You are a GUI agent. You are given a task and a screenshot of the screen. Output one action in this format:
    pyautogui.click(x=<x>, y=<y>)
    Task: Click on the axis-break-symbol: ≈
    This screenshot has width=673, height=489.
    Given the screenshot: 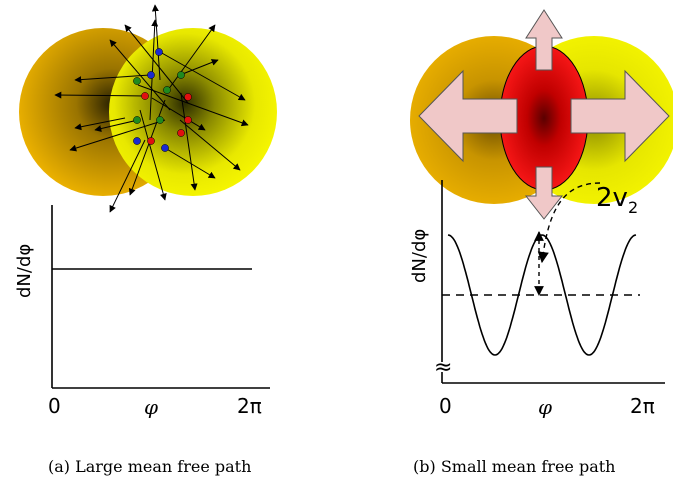 What is the action you would take?
    pyautogui.click(x=443, y=367)
    